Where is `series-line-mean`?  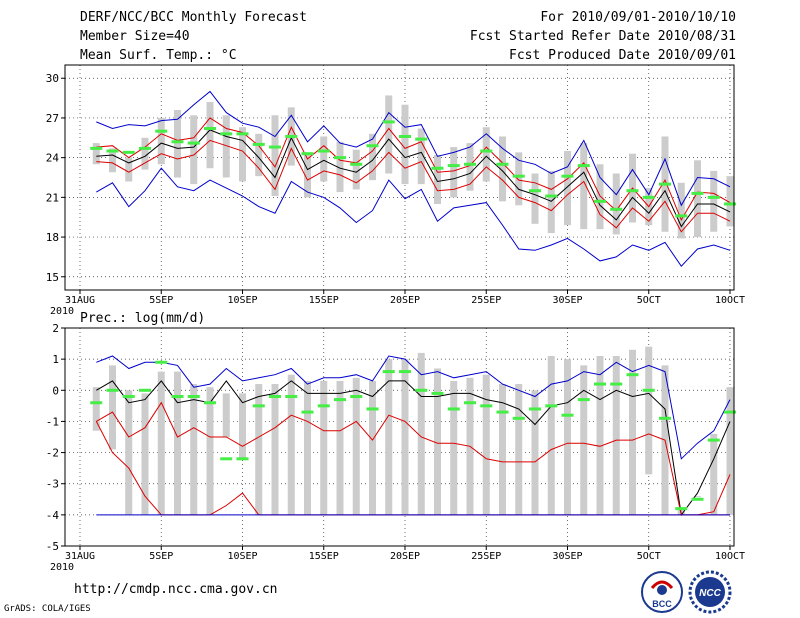
series-line-mean is located at coordinates (413, 178).